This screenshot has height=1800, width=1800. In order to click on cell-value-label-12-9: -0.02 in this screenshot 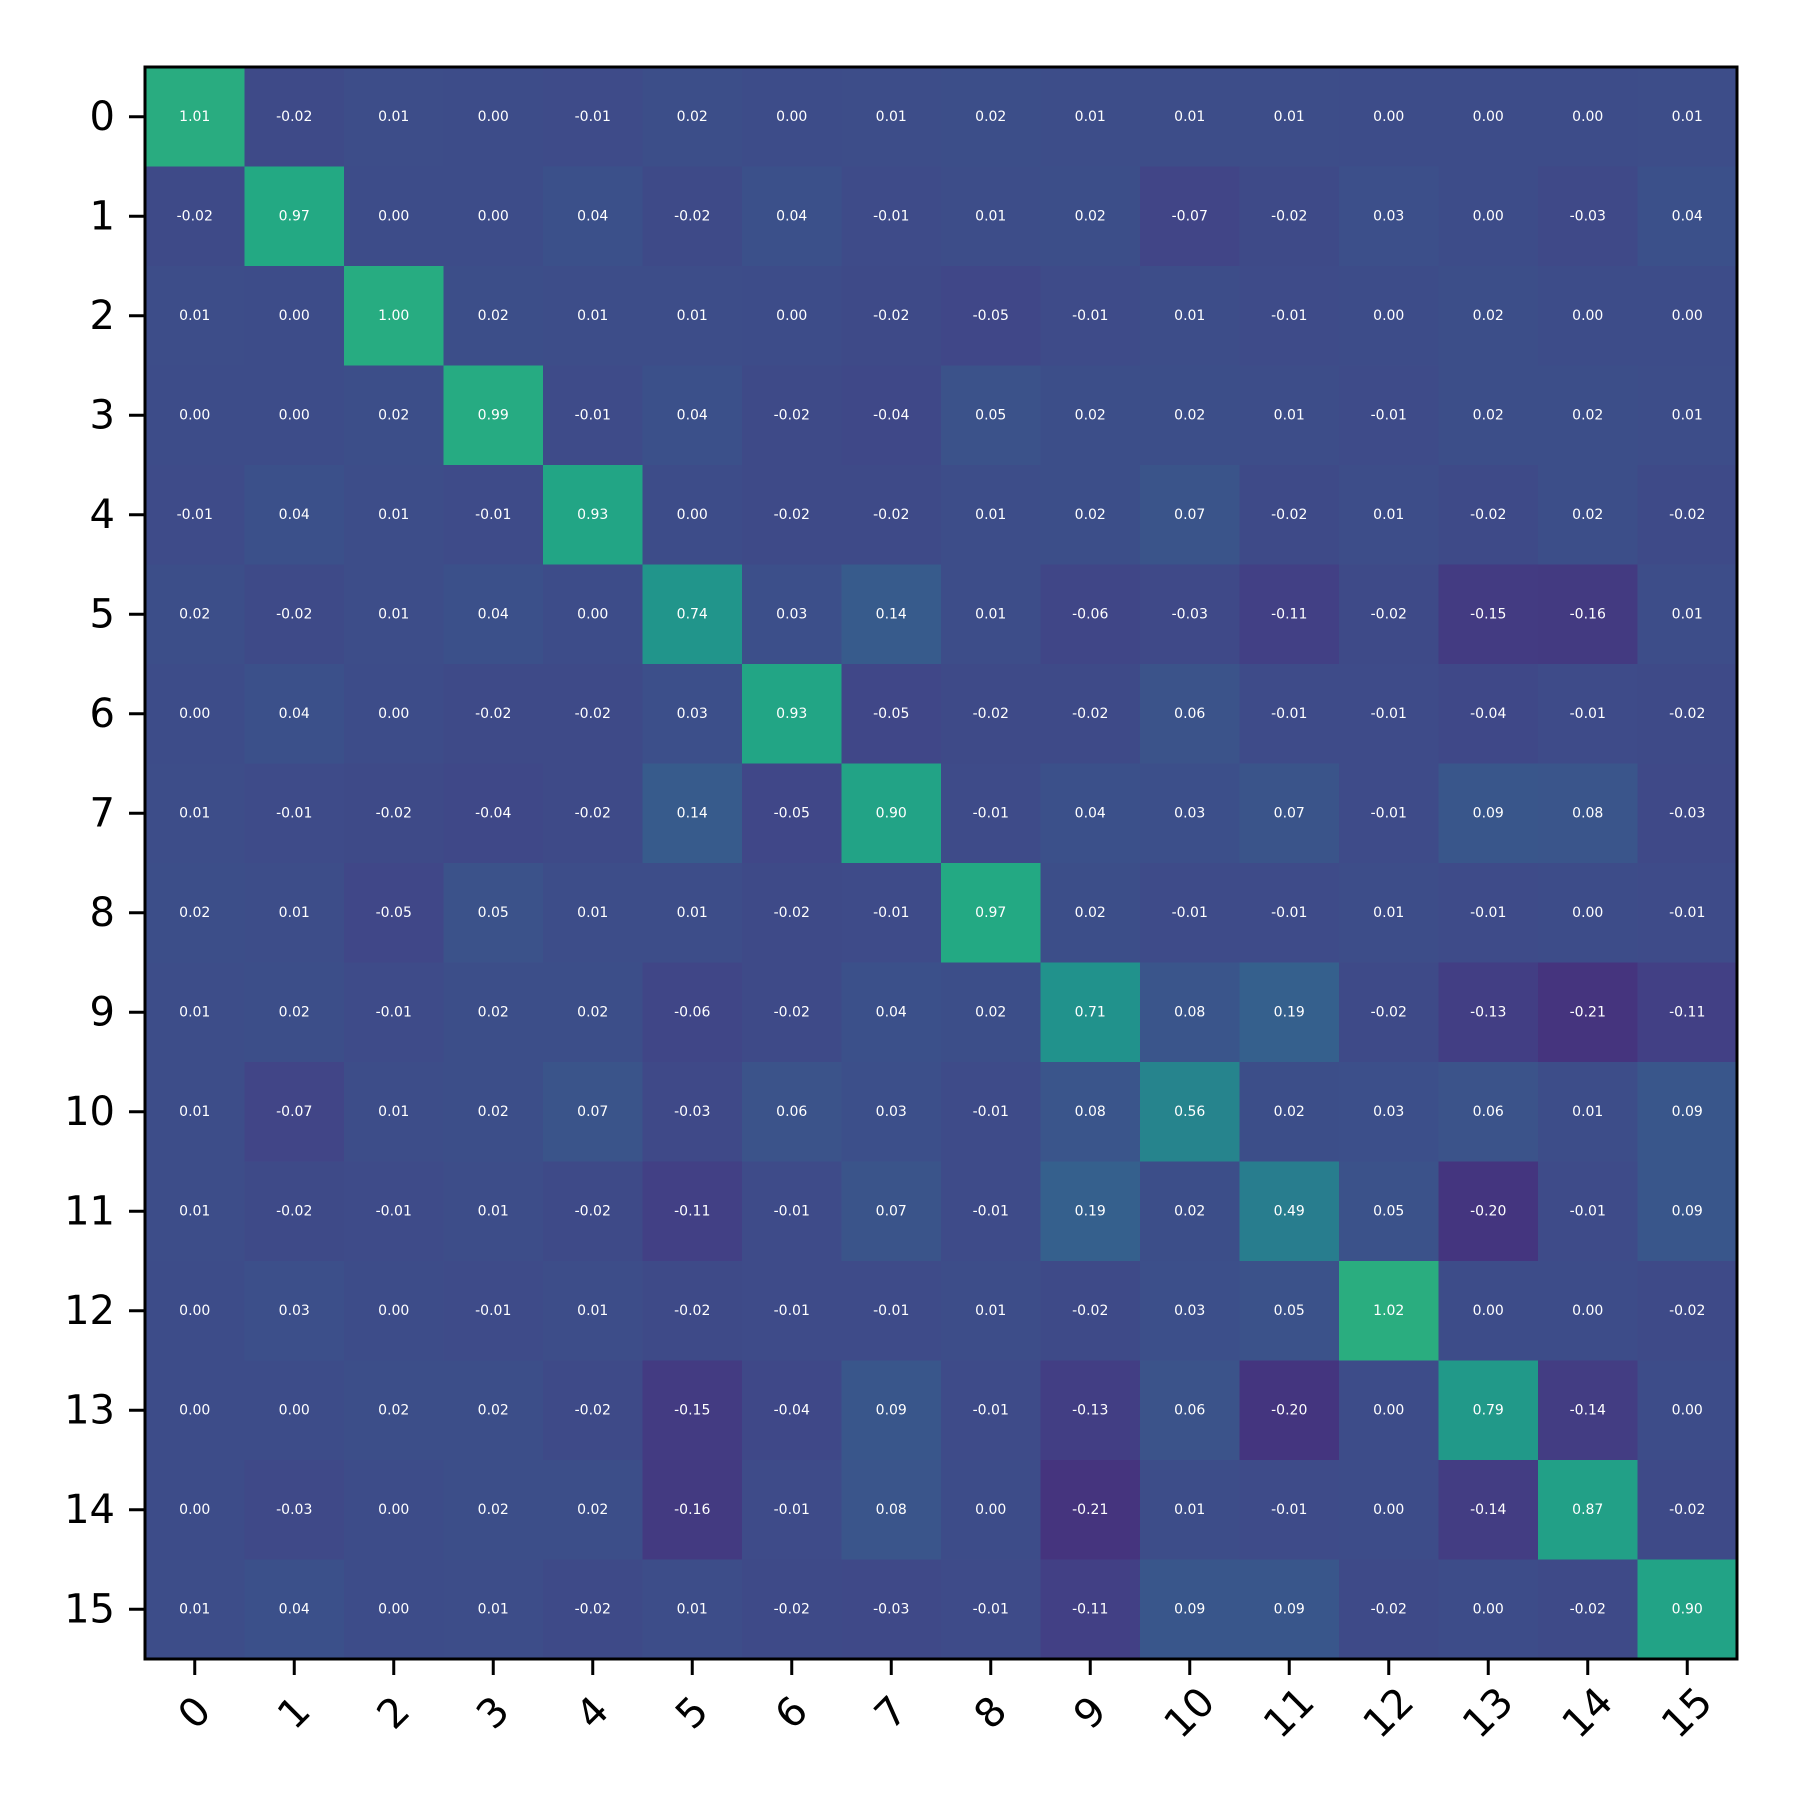, I will do `click(1090, 1311)`.